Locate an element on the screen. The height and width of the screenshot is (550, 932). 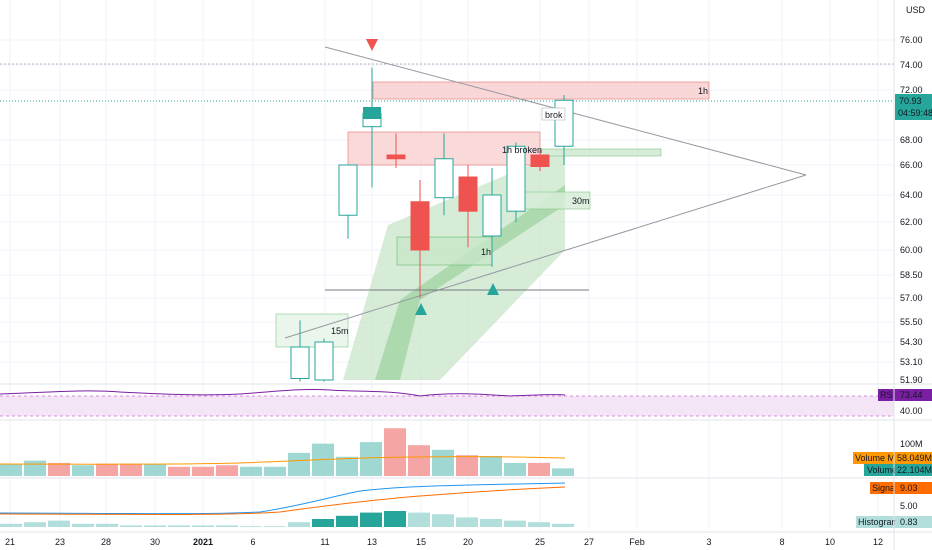
price-tick-label: 51.90 is located at coordinates (911, 380).